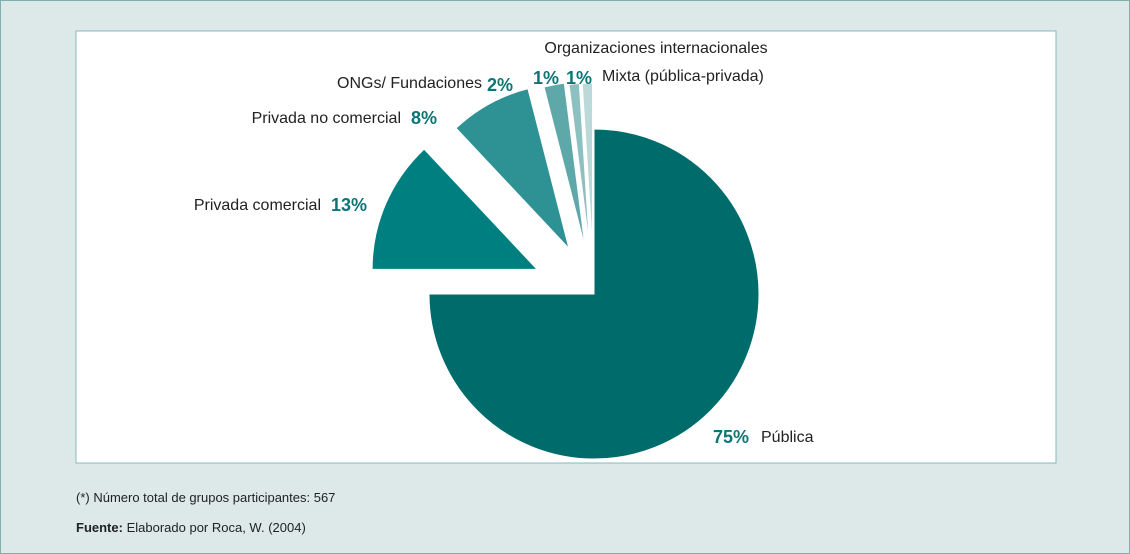 The height and width of the screenshot is (554, 1130). I want to click on slice-label: Privada comercial, so click(257, 205).